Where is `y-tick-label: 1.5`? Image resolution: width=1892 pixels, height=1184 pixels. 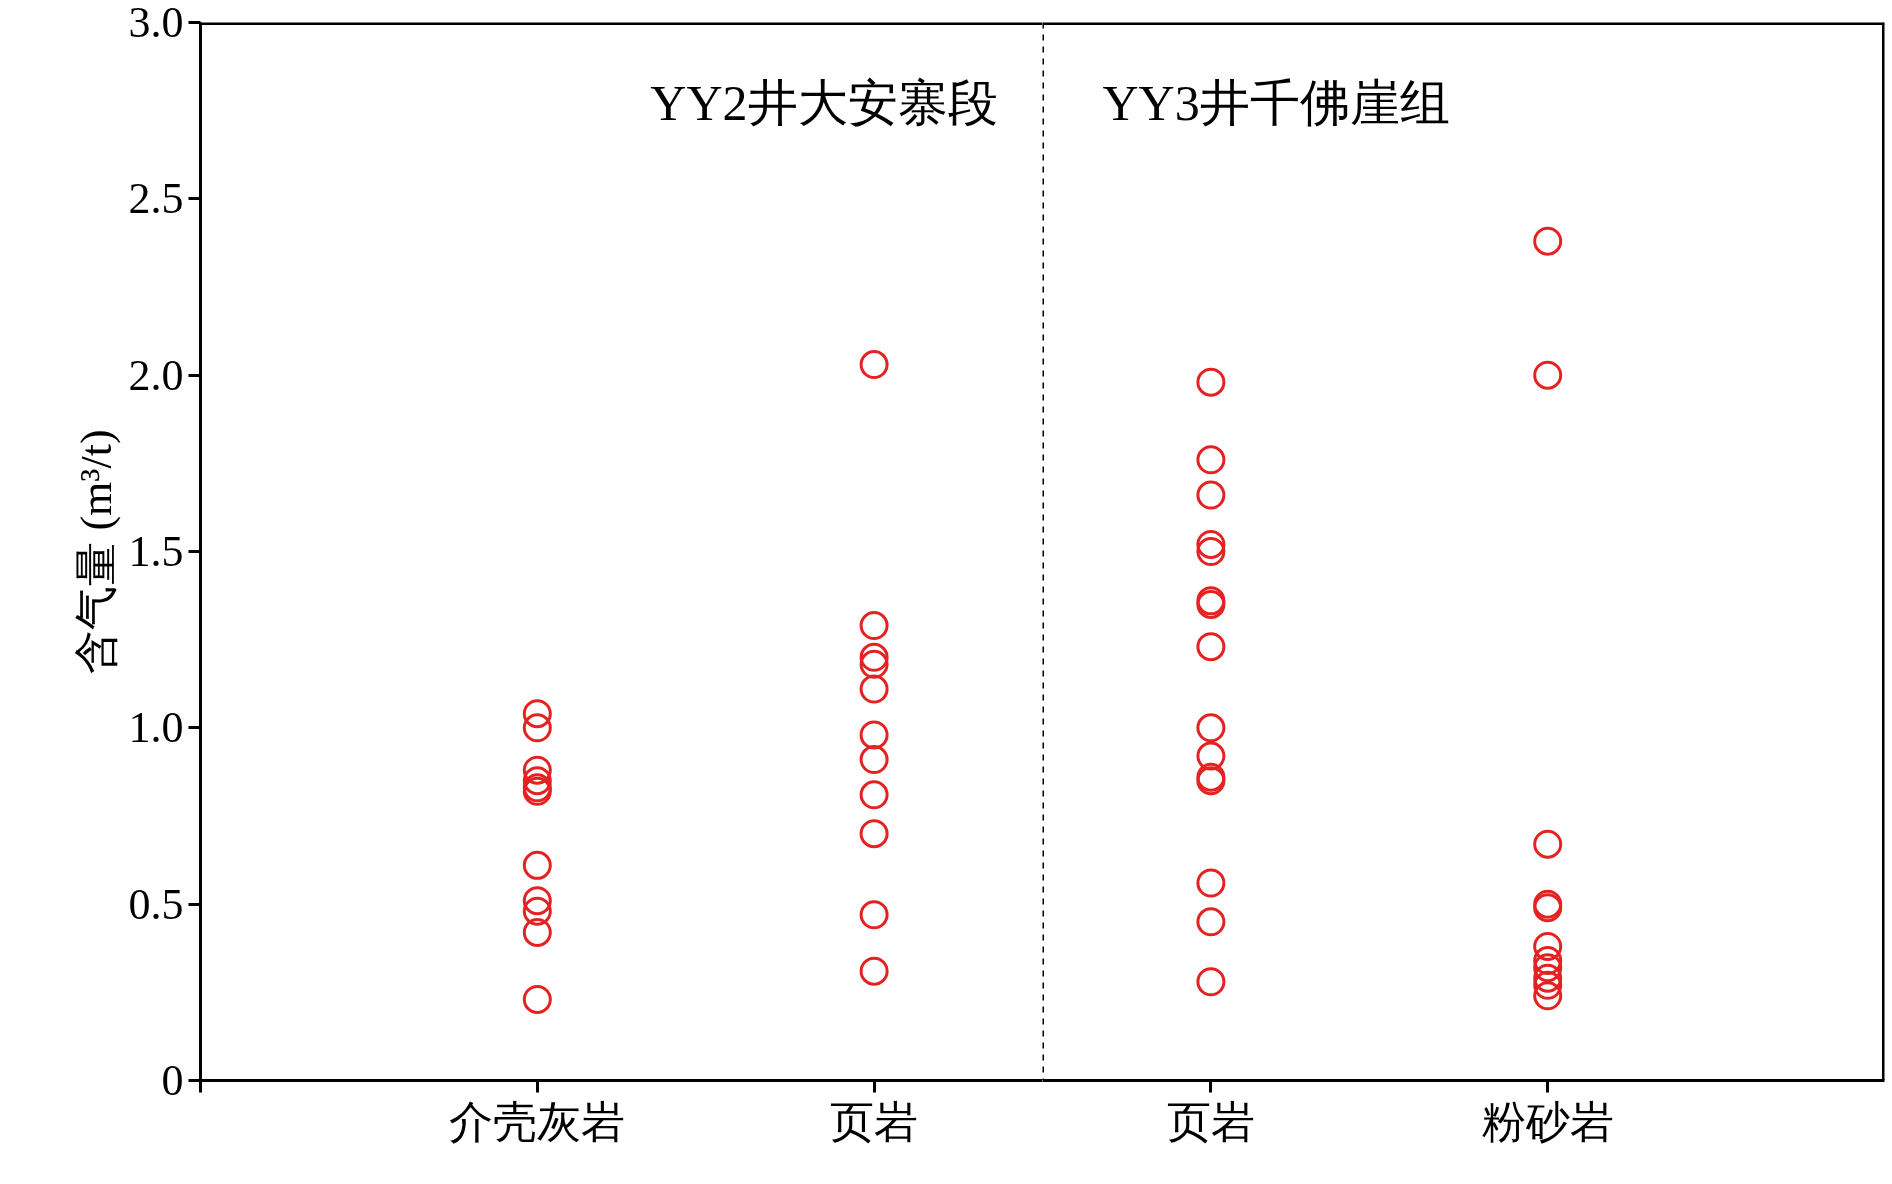 y-tick-label: 1.5 is located at coordinates (156, 551).